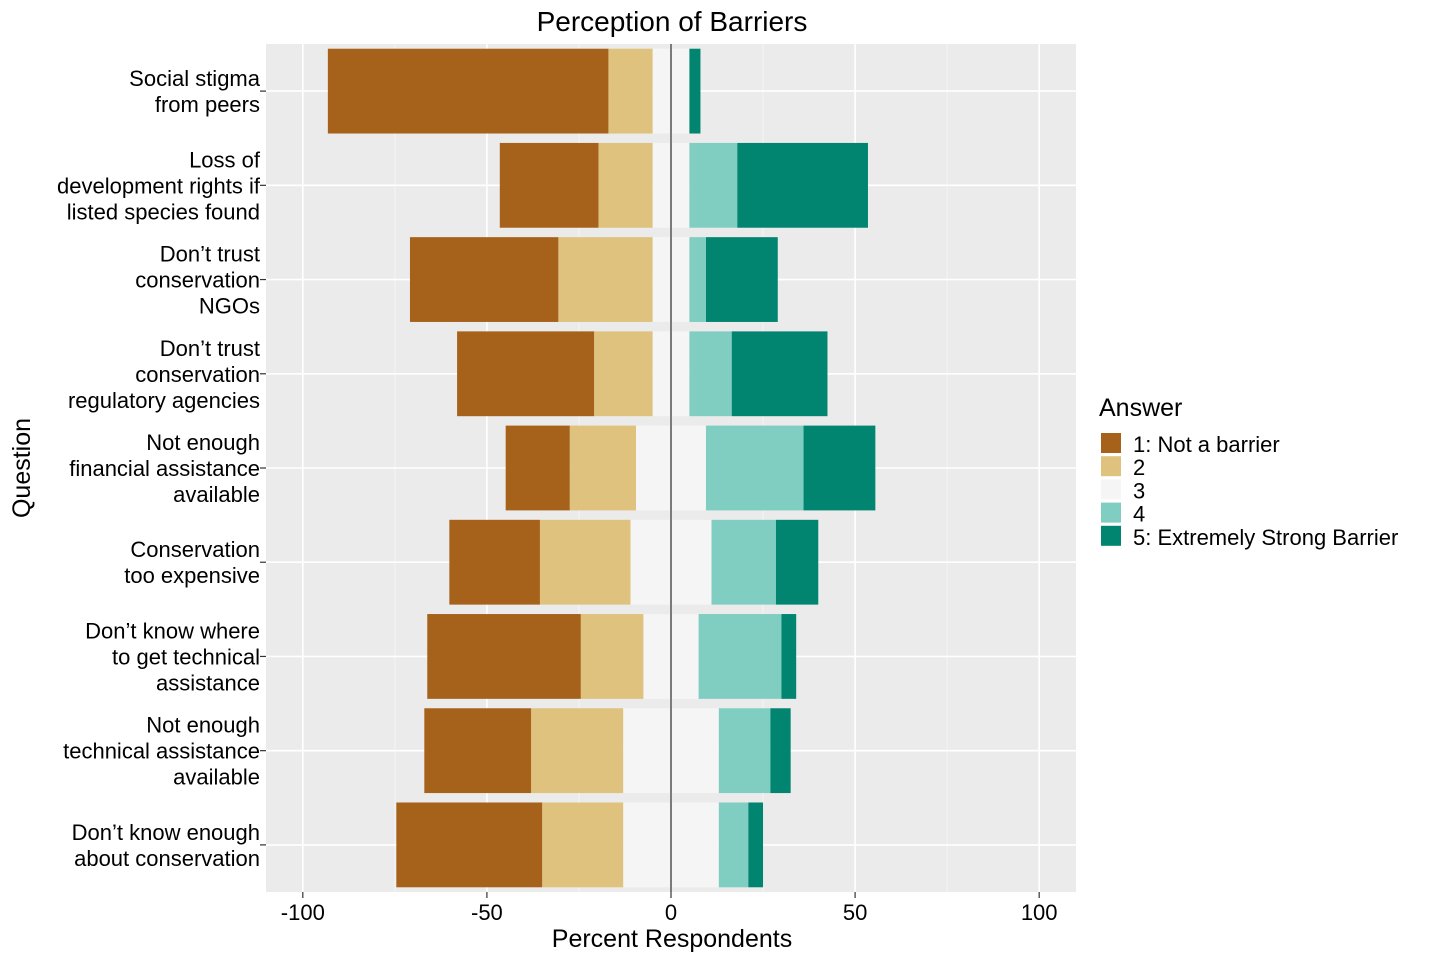 The width and height of the screenshot is (1440, 960). Describe the element at coordinates (1139, 467) in the screenshot. I see `legend-label: 2` at that location.